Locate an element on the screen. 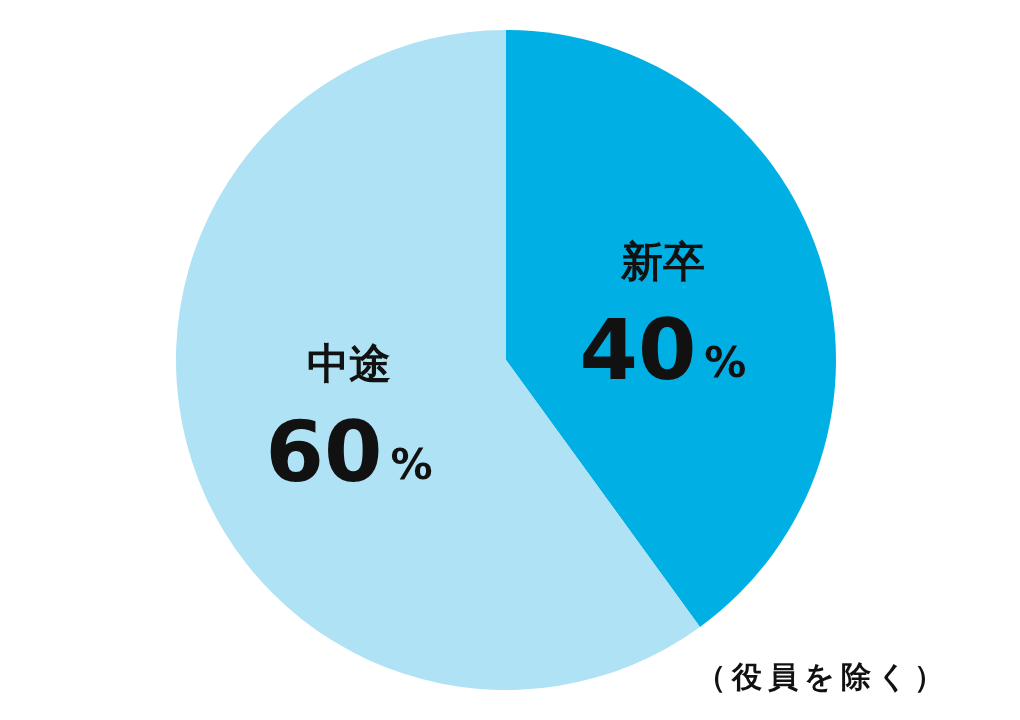 This screenshot has width=1020, height=720. text: （役員を除く） is located at coordinates (823, 677).